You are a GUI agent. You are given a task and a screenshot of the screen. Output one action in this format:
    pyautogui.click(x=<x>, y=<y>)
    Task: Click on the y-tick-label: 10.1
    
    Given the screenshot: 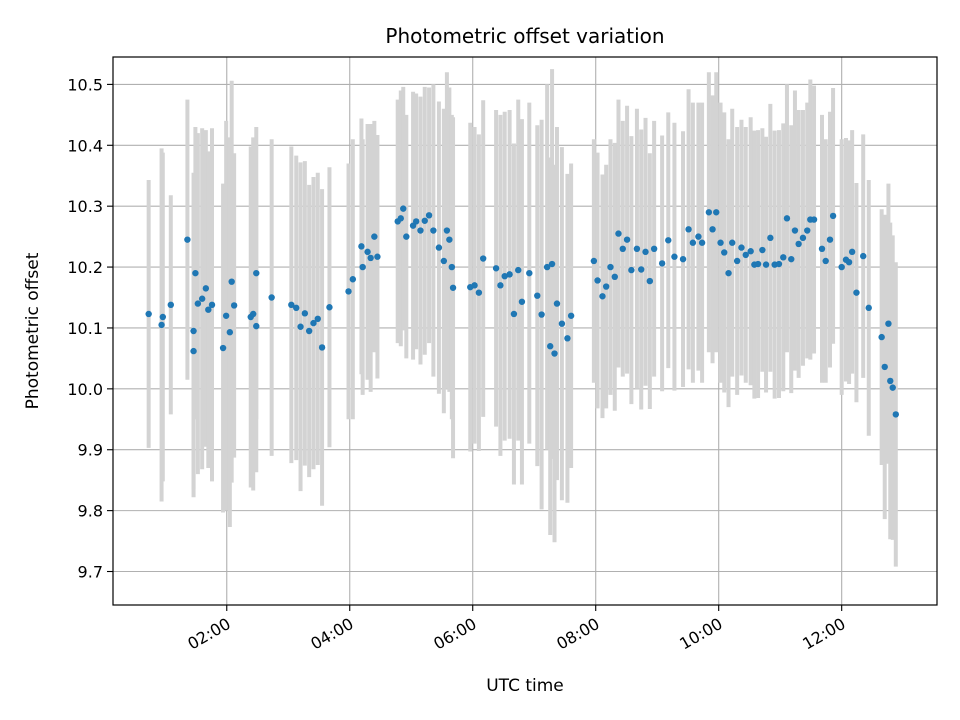 What is the action you would take?
    pyautogui.click(x=85, y=328)
    